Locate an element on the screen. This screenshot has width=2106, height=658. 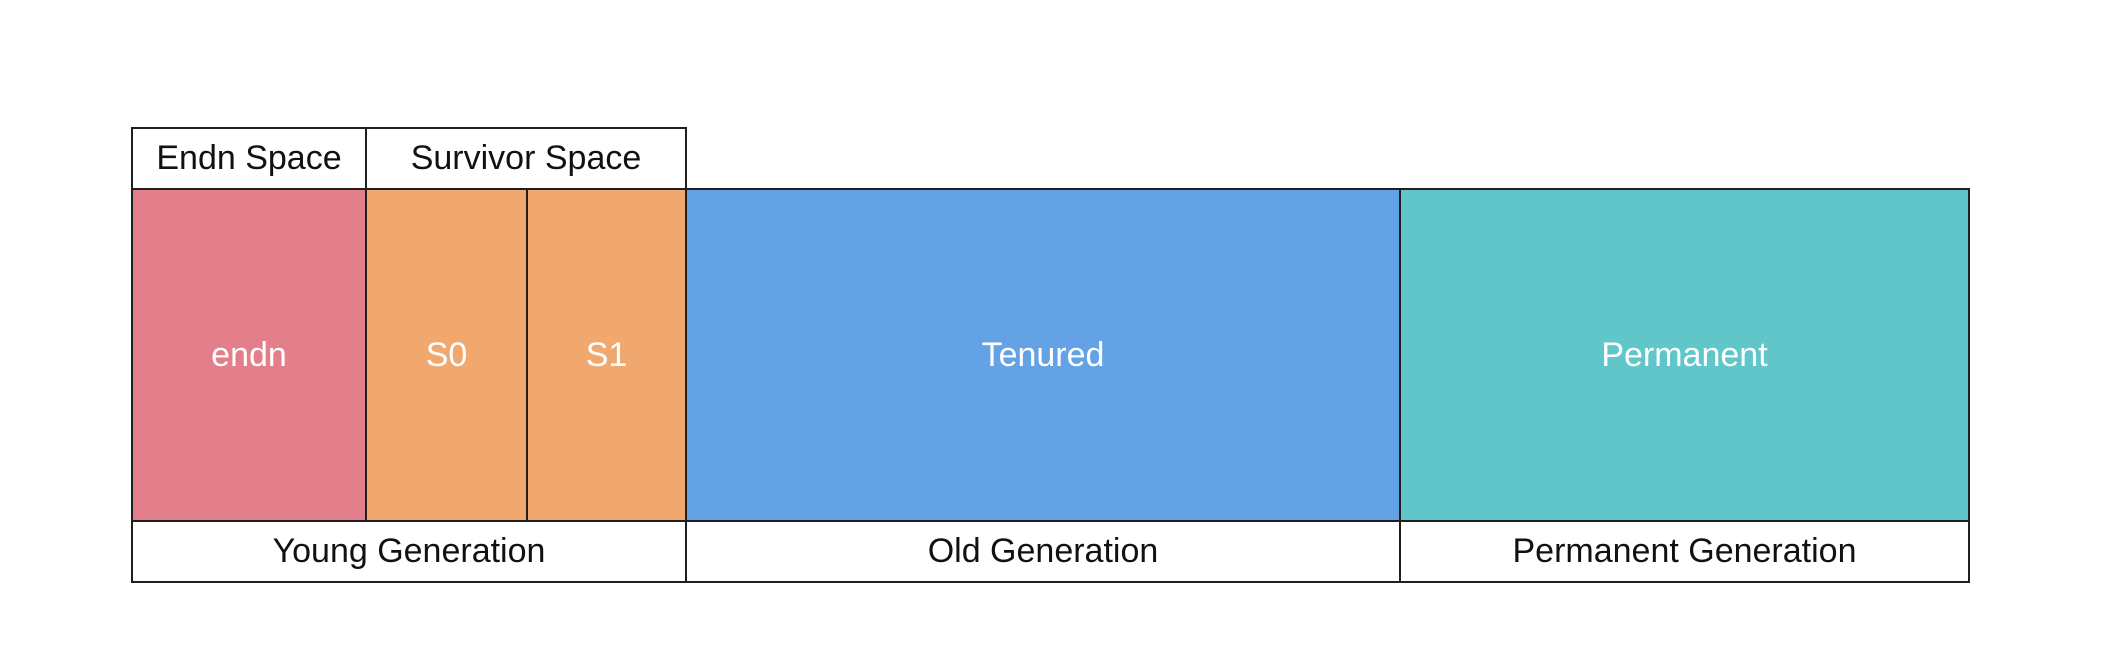
permanent-generation-footer: Permanent Generation is located at coordinates (1684, 551).